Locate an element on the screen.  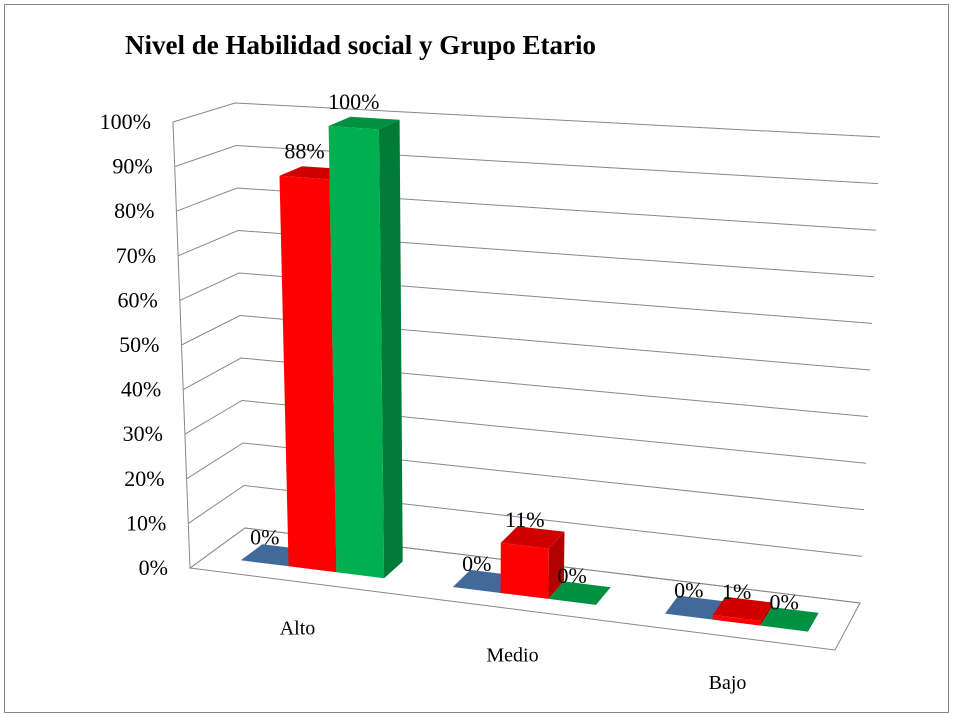
y-tick-label: 40% is located at coordinates (141, 389).